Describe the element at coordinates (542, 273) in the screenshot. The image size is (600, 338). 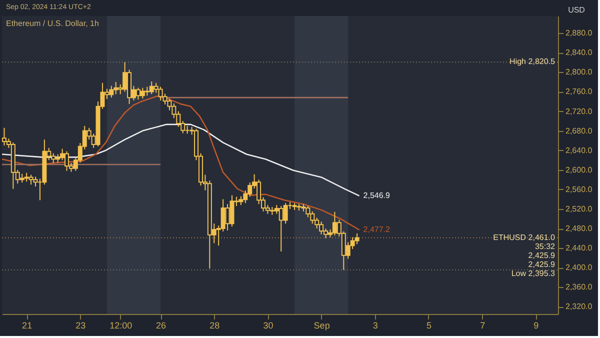
I see `annotation: 2,395.3` at that location.